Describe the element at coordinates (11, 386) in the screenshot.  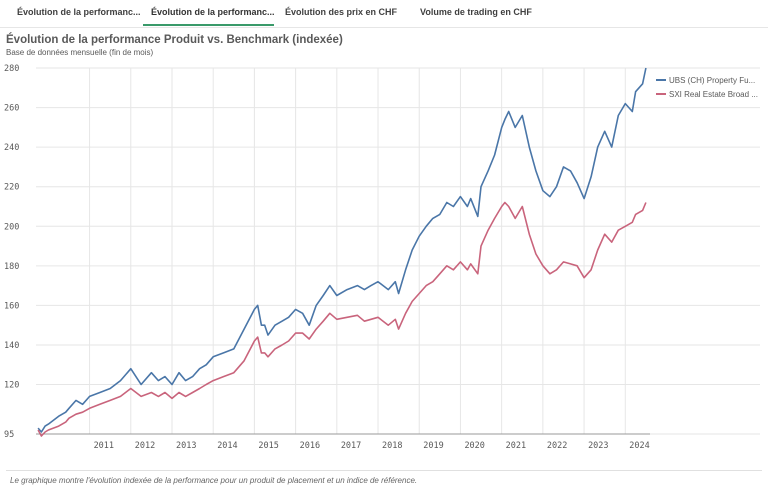
I see `y-tick-label: 120` at that location.